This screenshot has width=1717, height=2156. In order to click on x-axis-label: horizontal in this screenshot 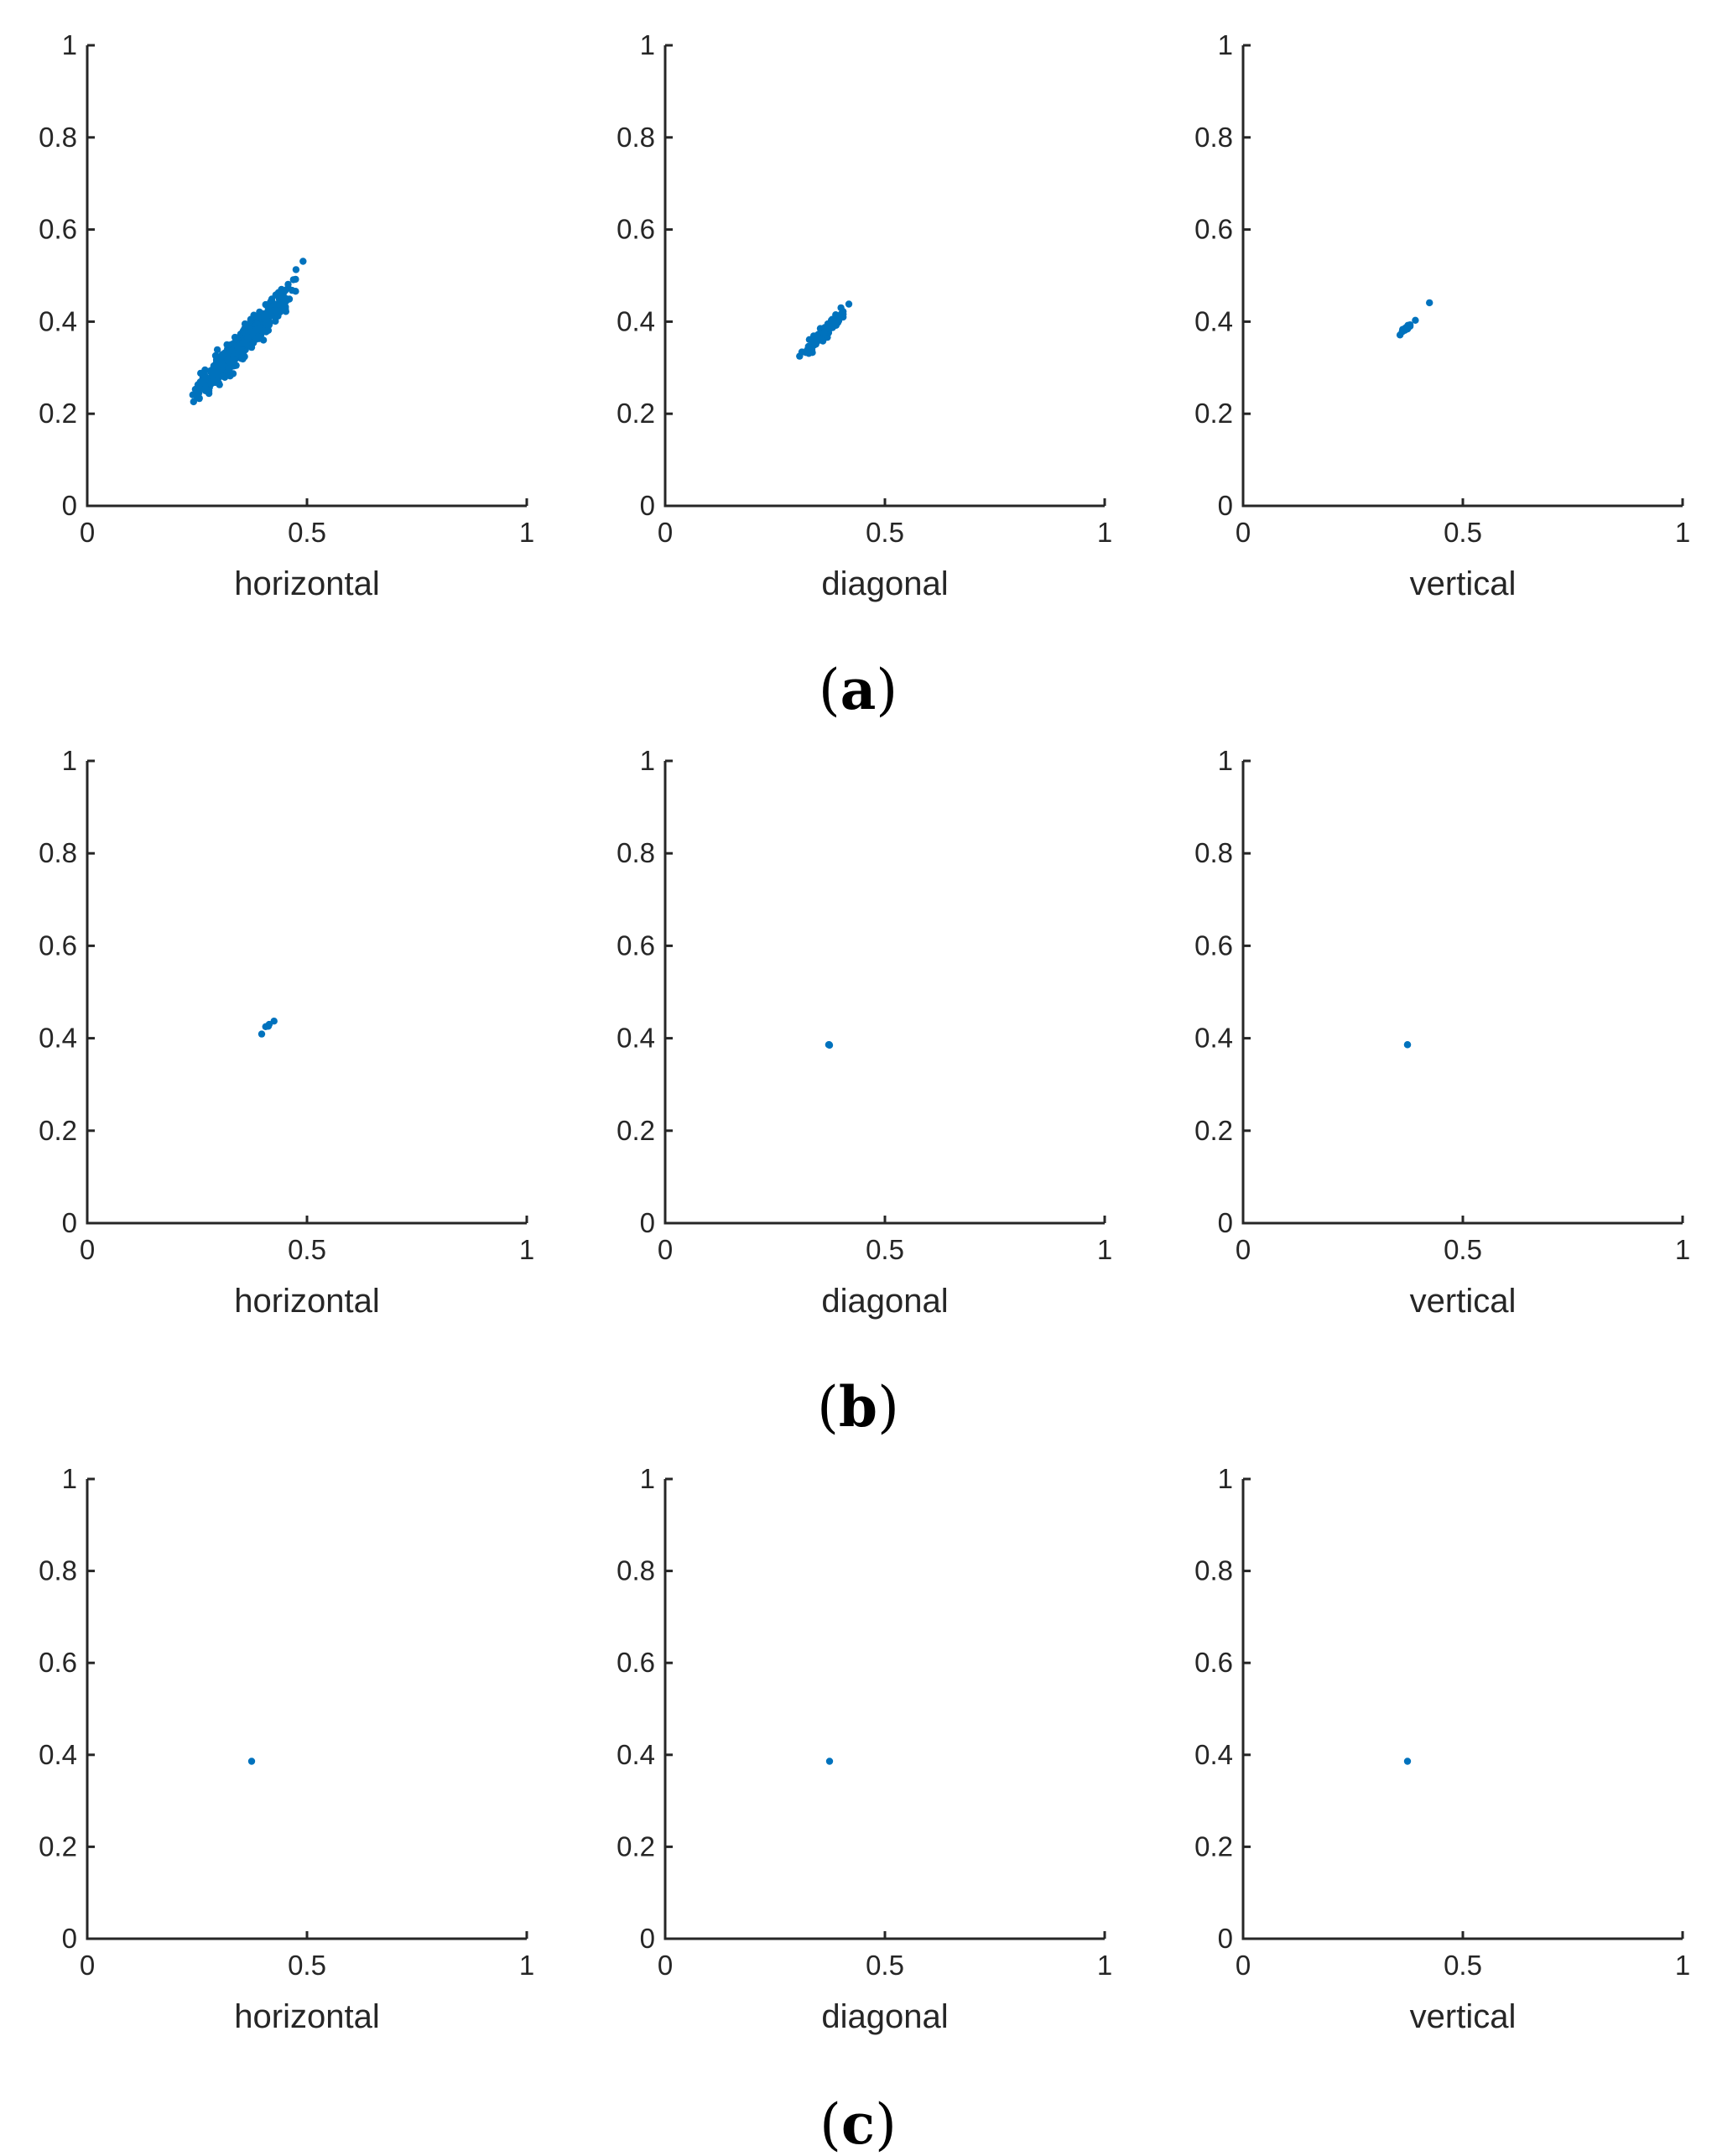, I will do `click(306, 583)`.